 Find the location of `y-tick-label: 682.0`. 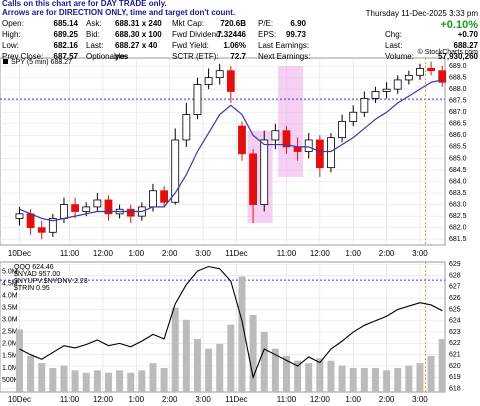

y-tick-label: 682.0 is located at coordinates (458, 228).